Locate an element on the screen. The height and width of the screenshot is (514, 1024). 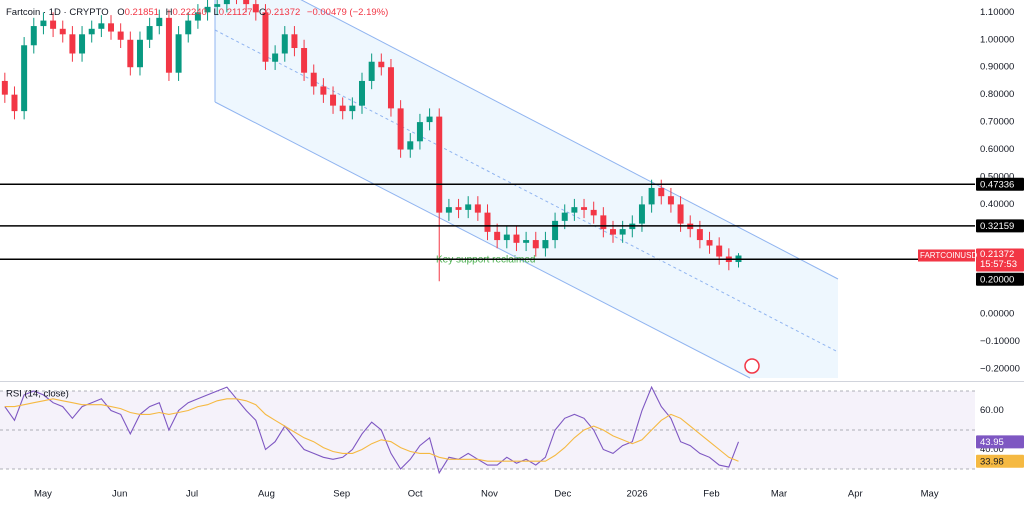
ohlc-label: C is located at coordinates (262, 12).